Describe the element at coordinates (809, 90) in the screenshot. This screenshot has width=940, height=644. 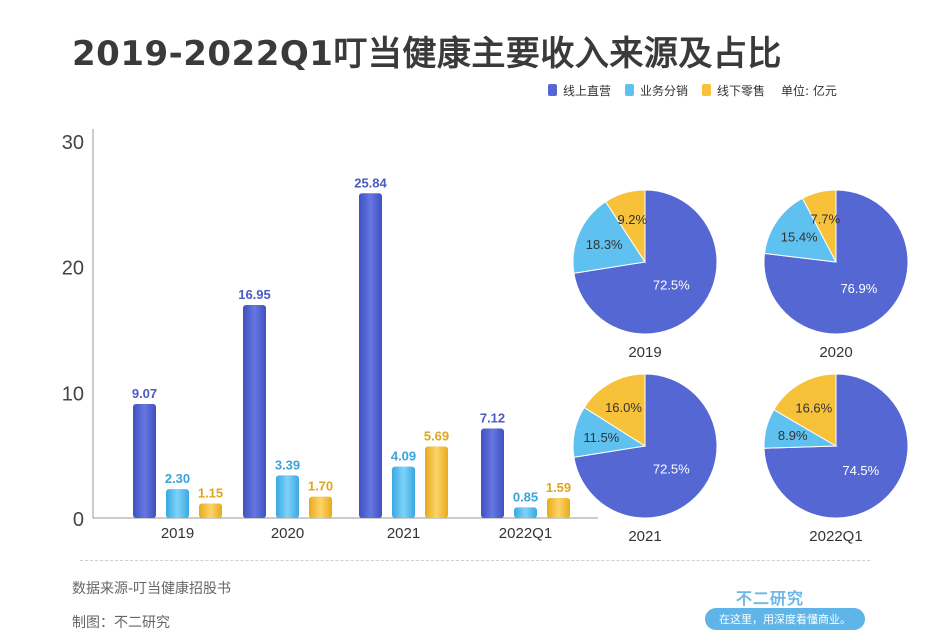
I see `unit-label: 单位: 亿元` at that location.